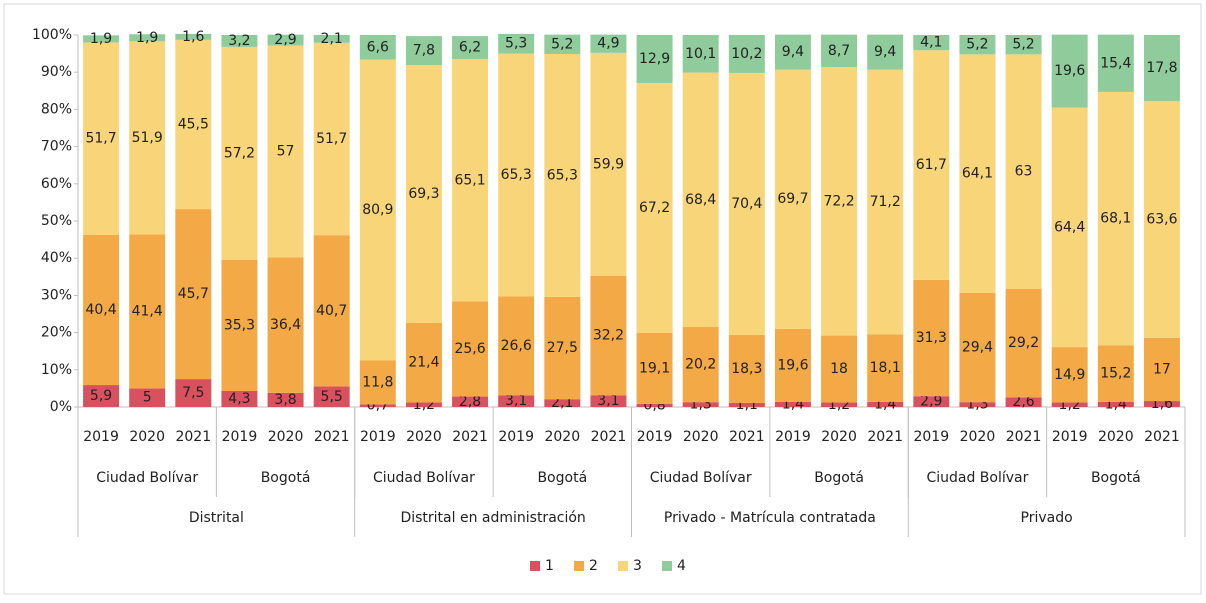 Image resolution: width=1206 pixels, height=603 pixels. Describe the element at coordinates (56, 295) in the screenshot. I see `y-tick-label: 30%` at that location.